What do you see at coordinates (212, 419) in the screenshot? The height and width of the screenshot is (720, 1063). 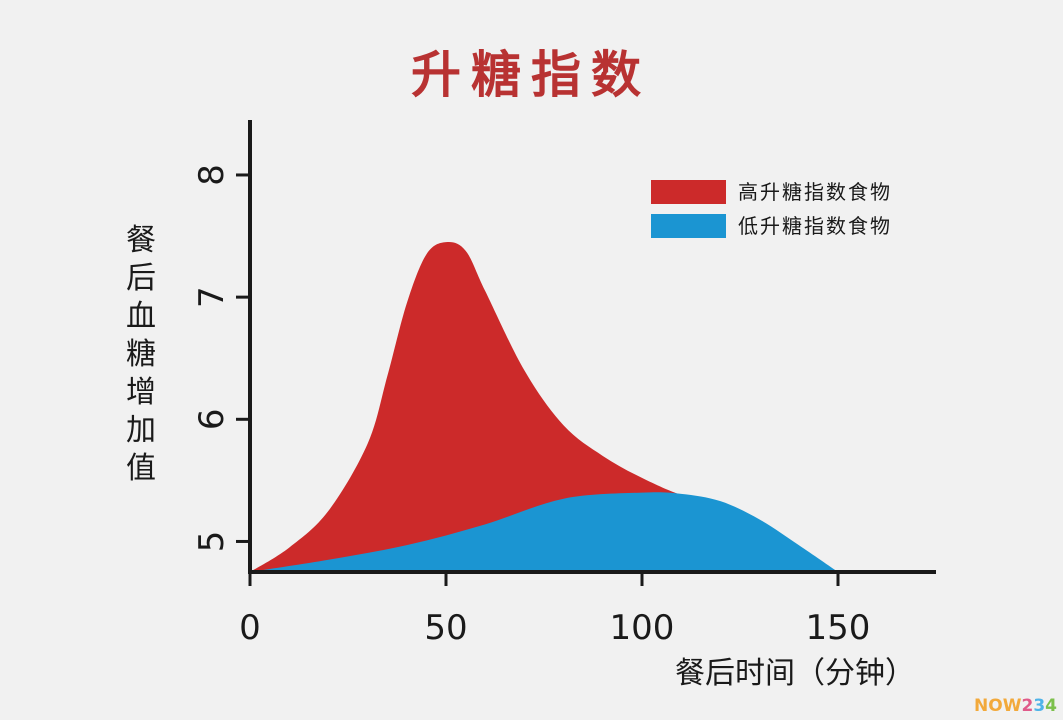 I see `y-tick-label: 6` at bounding box center [212, 419].